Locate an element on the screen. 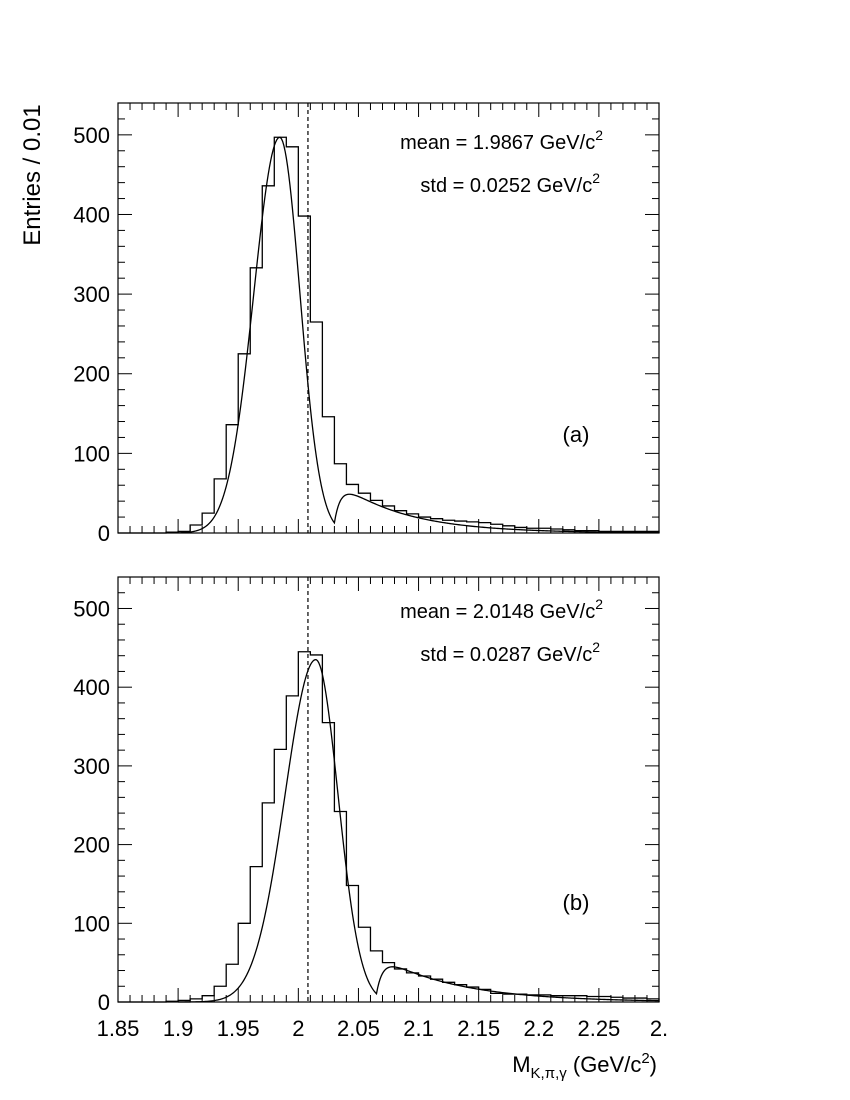 The height and width of the screenshot is (1100, 850). x-tick-label: 2. is located at coordinates (659, 1028).